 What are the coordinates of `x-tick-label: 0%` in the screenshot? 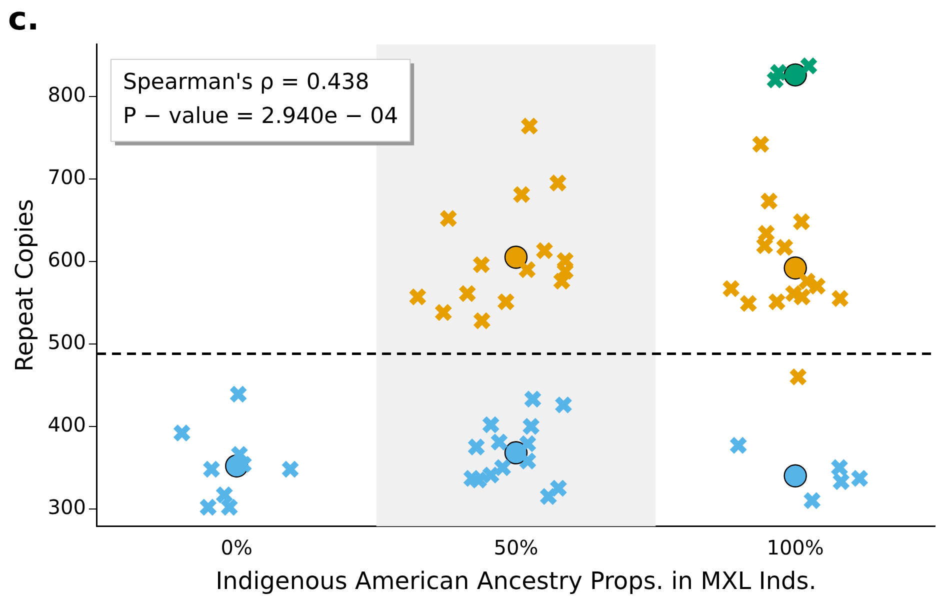 It's located at (236, 547).